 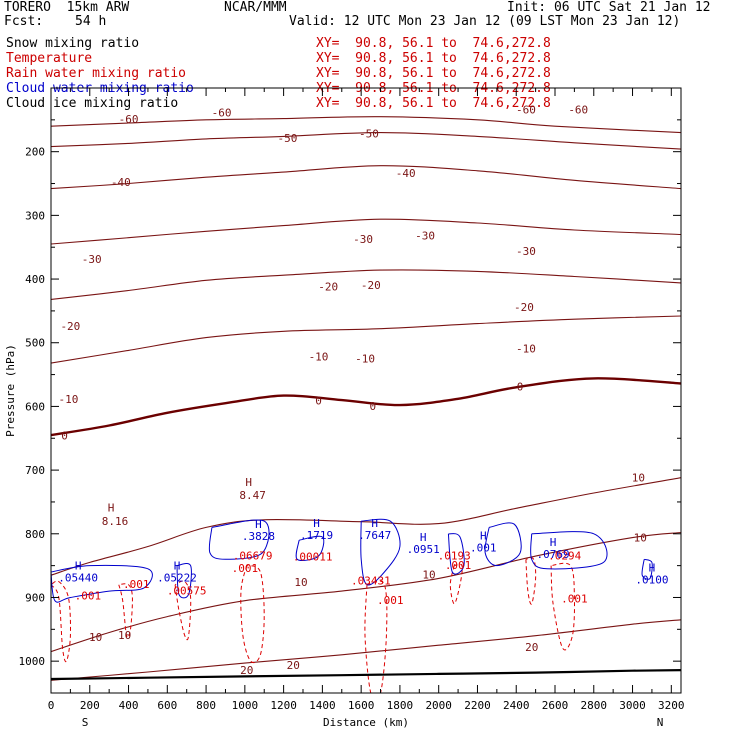 I want to click on temperature-maximum-label: 8.16, so click(x=115, y=521).